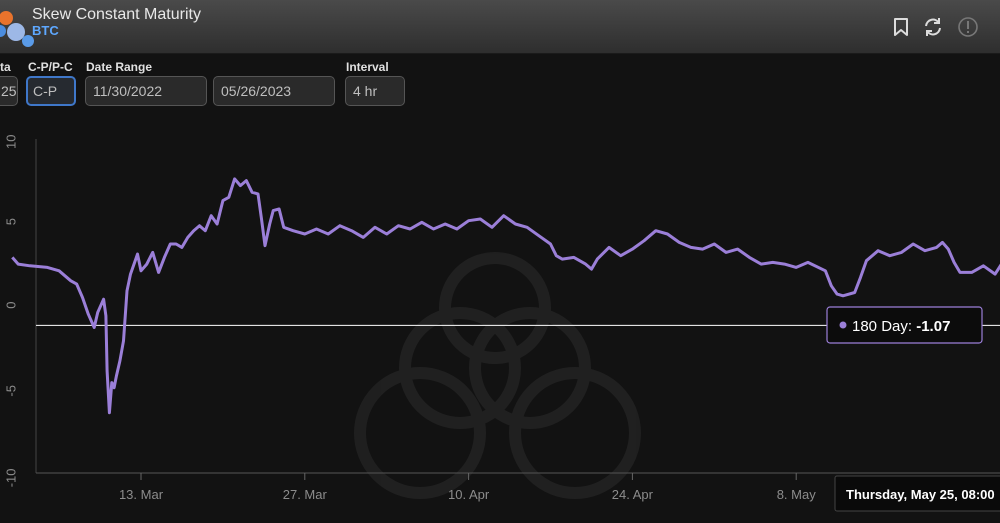 The height and width of the screenshot is (523, 1000). Describe the element at coordinates (146, 91) in the screenshot. I see `date-range-start-input: 11/30/2022` at that location.